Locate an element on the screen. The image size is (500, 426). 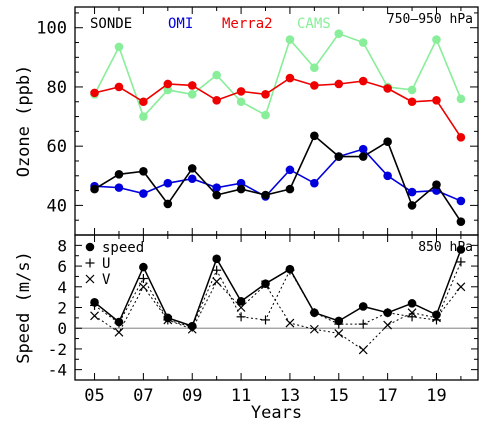
speed-ytick-label: 0 is located at coordinates (62, 328).